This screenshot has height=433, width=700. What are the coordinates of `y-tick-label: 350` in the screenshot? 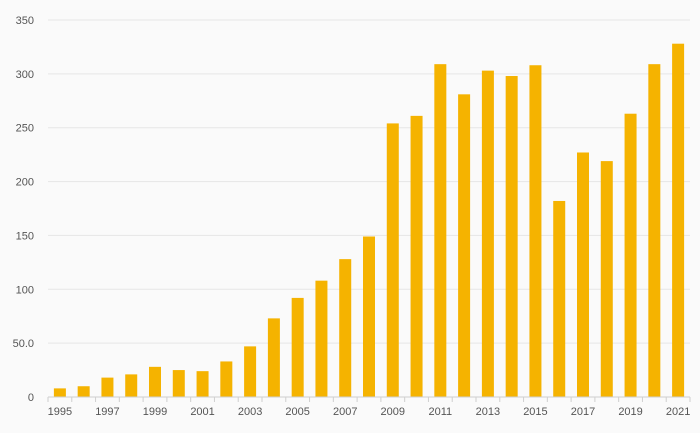 It's located at (25, 21).